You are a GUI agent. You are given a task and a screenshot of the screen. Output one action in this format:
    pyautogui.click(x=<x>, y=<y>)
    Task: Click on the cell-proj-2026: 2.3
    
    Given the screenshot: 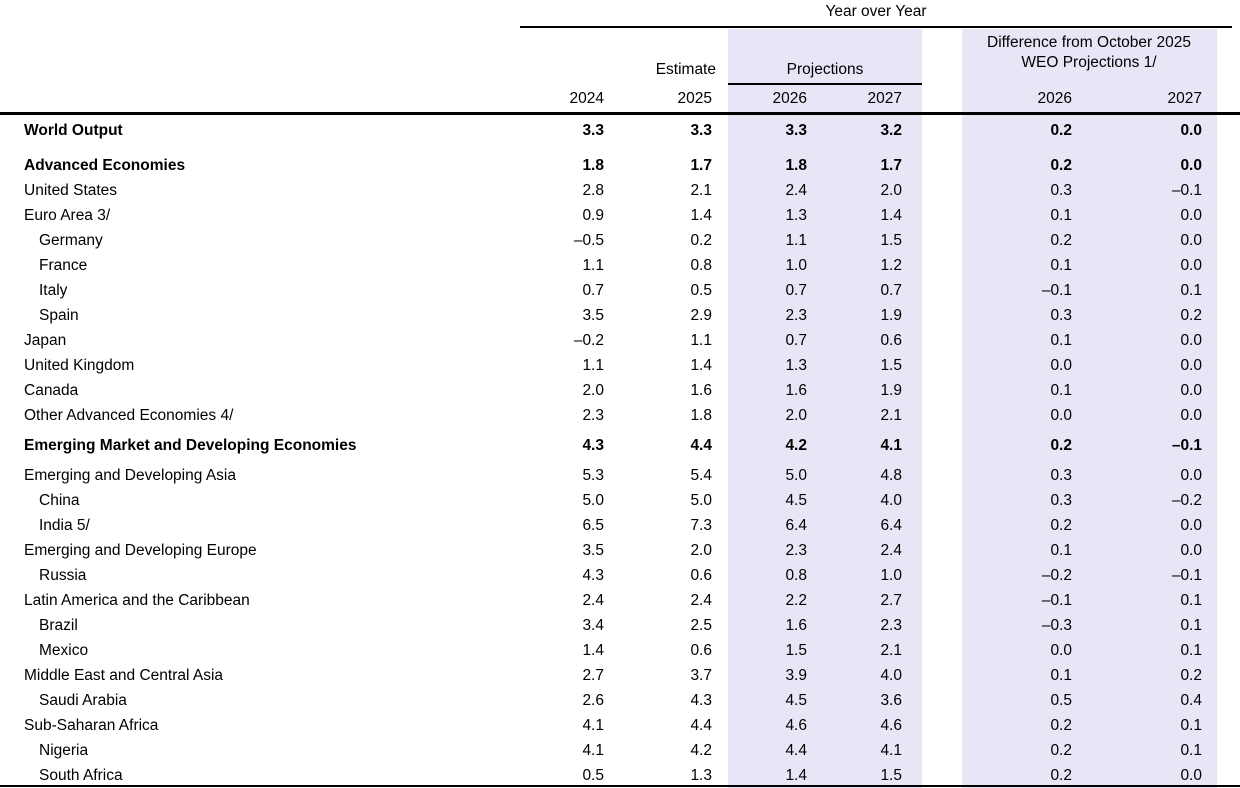 What is the action you would take?
    pyautogui.click(x=796, y=315)
    